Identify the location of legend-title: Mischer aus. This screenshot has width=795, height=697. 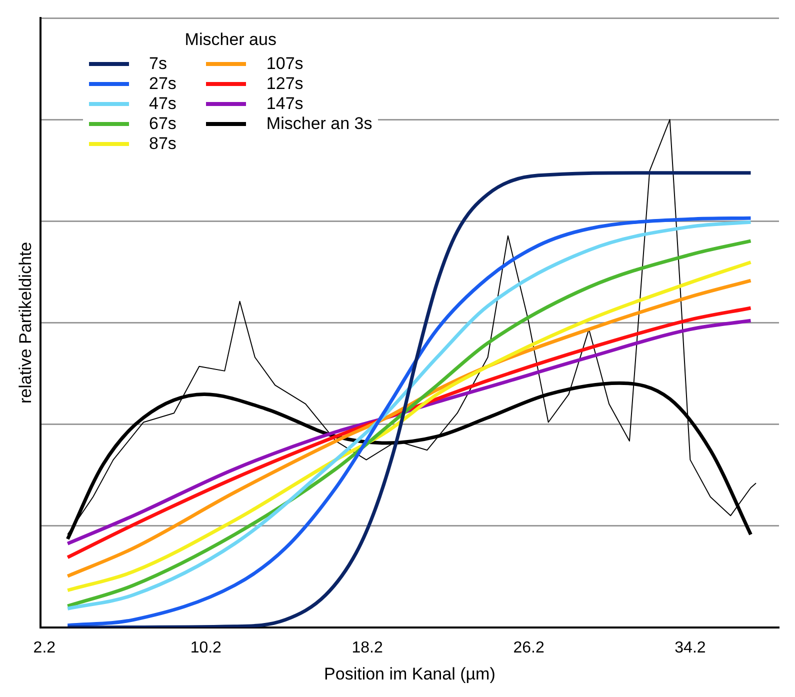
(231, 40).